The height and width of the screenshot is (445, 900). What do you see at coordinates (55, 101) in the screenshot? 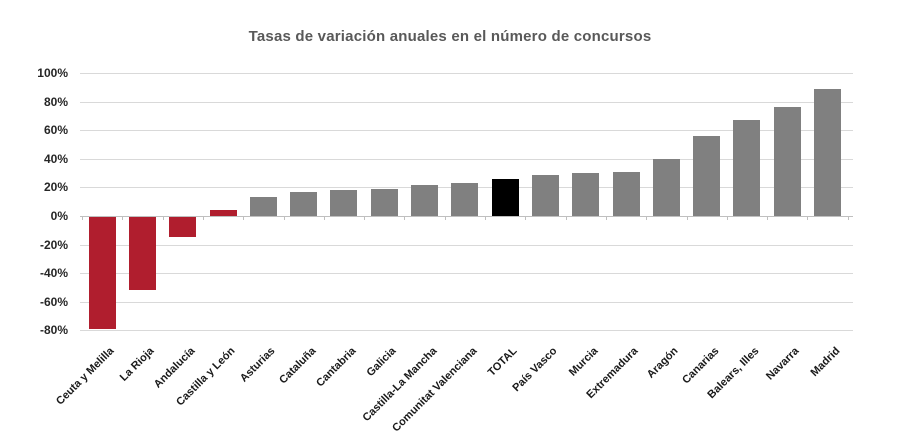
I see `y-axis-tick-label: 80%` at bounding box center [55, 101].